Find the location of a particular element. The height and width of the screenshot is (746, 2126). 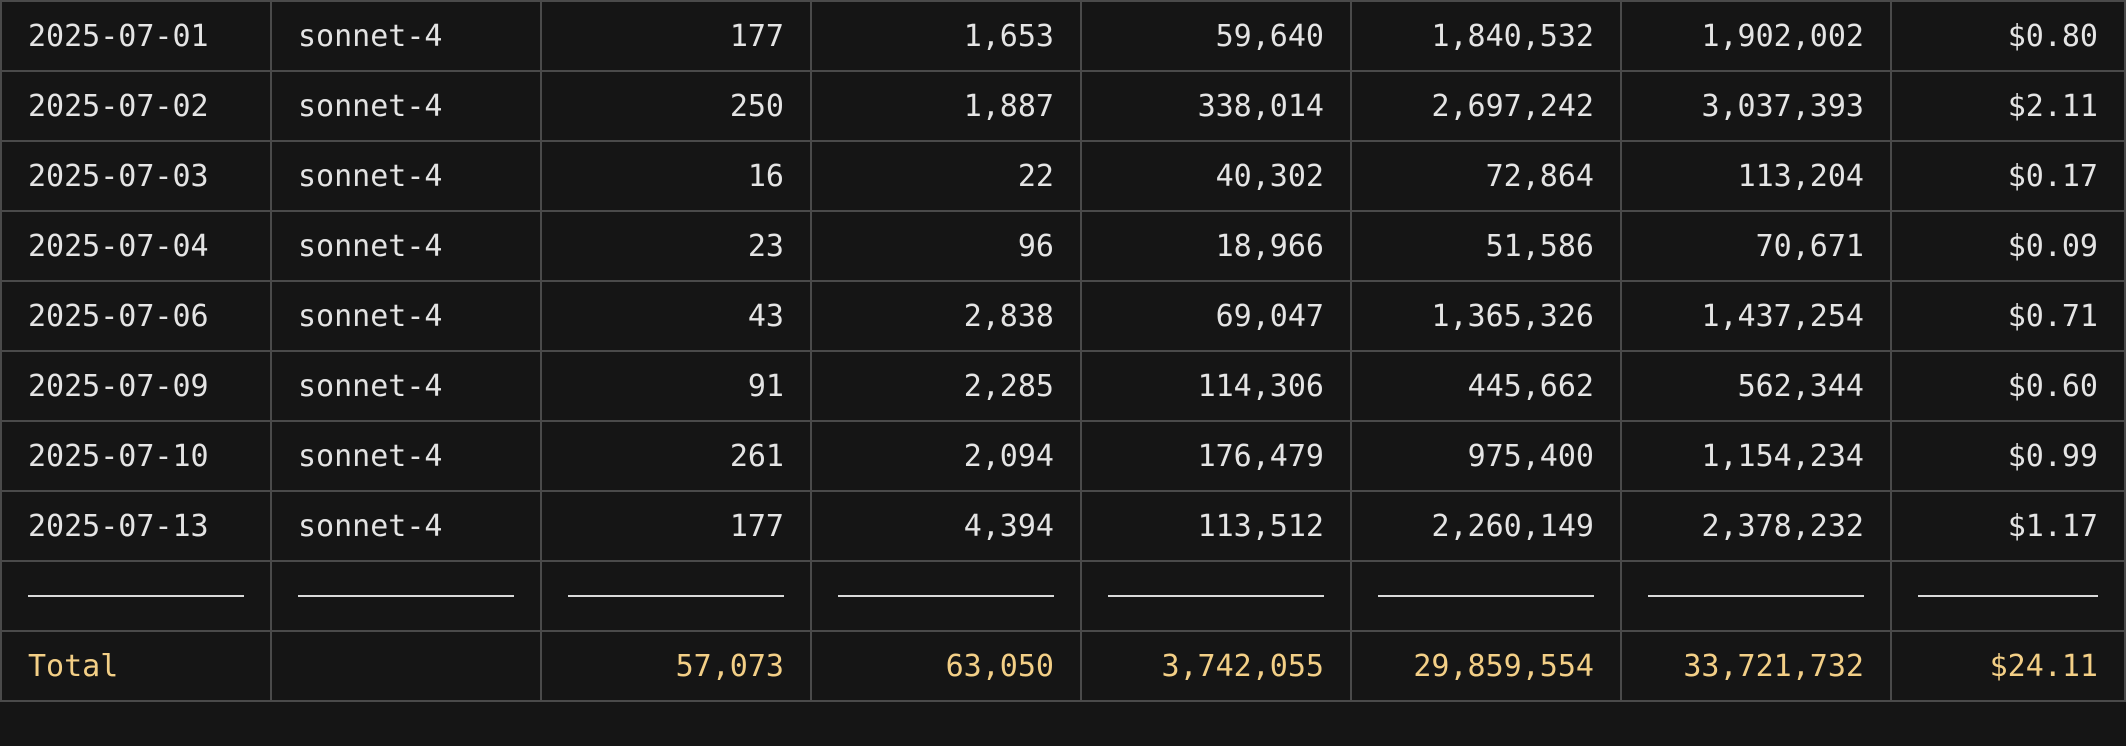

value-cell: 562,344 is located at coordinates (1756, 386).